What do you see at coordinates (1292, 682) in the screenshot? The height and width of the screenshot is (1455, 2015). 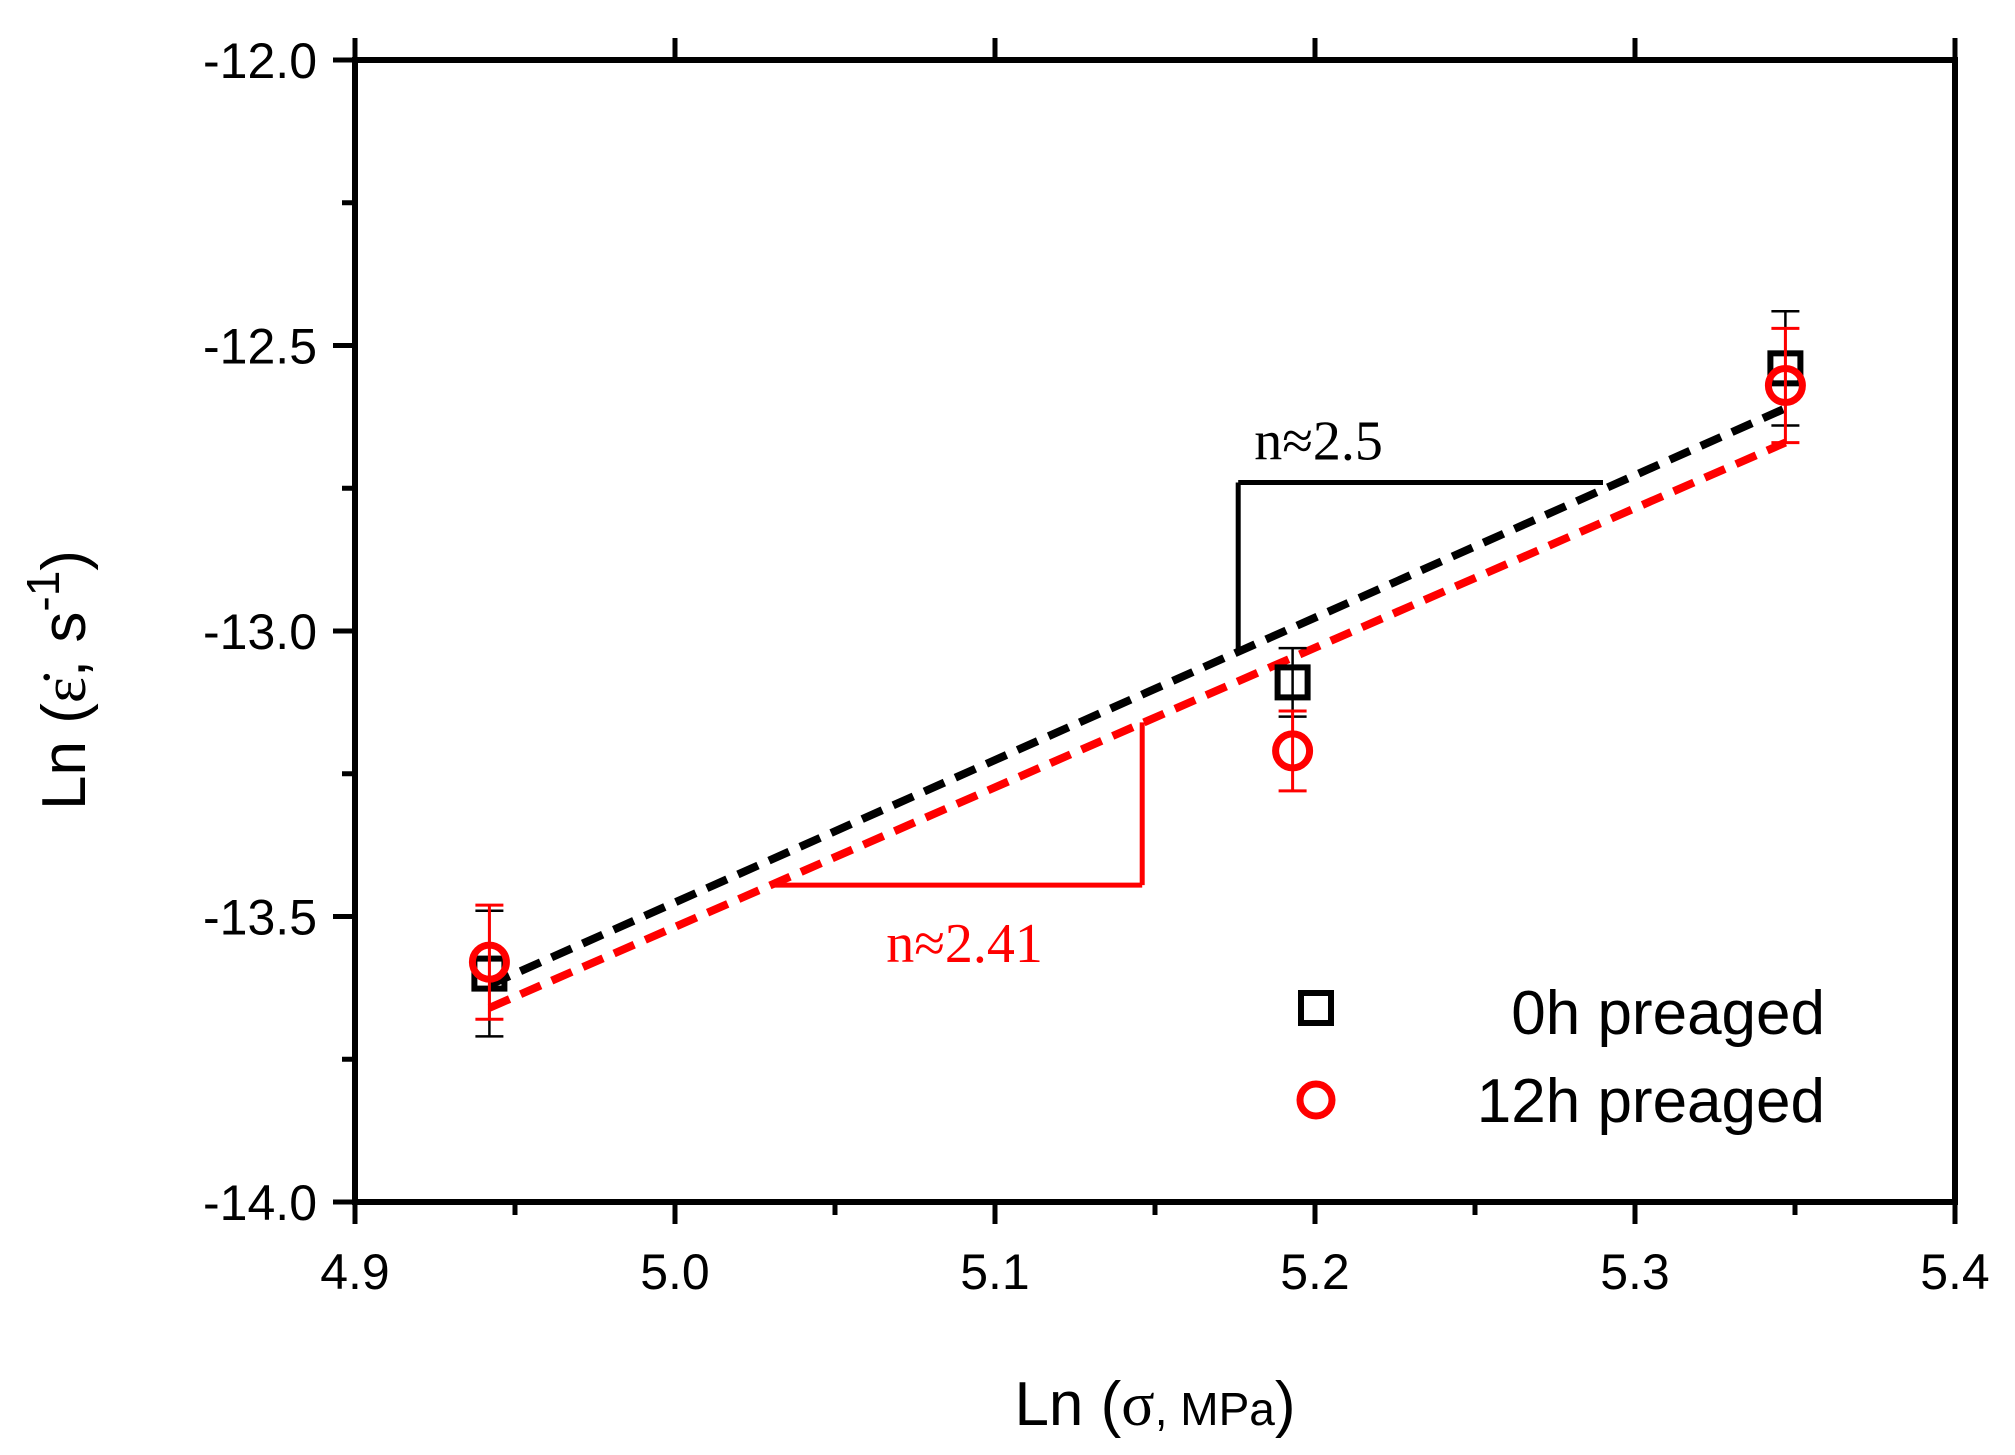 I see `data-point-square` at bounding box center [1292, 682].